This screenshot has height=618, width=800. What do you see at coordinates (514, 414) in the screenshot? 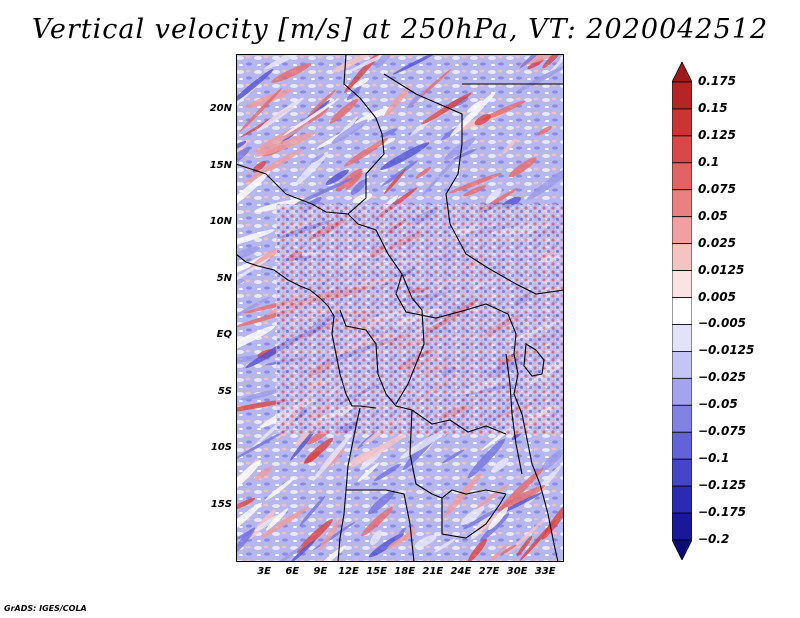
I see `rift-lakes` at bounding box center [514, 414].